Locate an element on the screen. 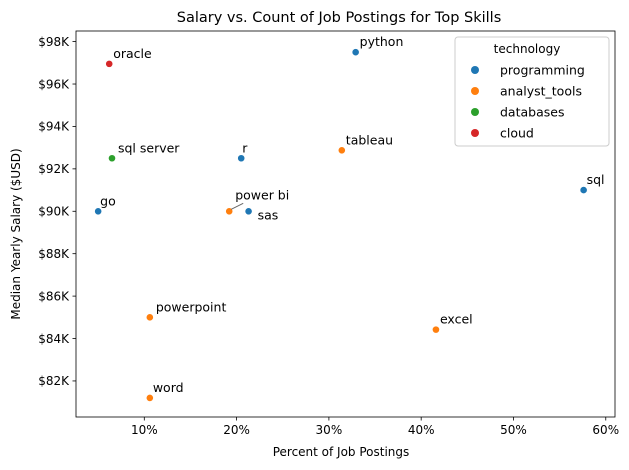  point-label-sql-server: sql server is located at coordinates (149, 147).